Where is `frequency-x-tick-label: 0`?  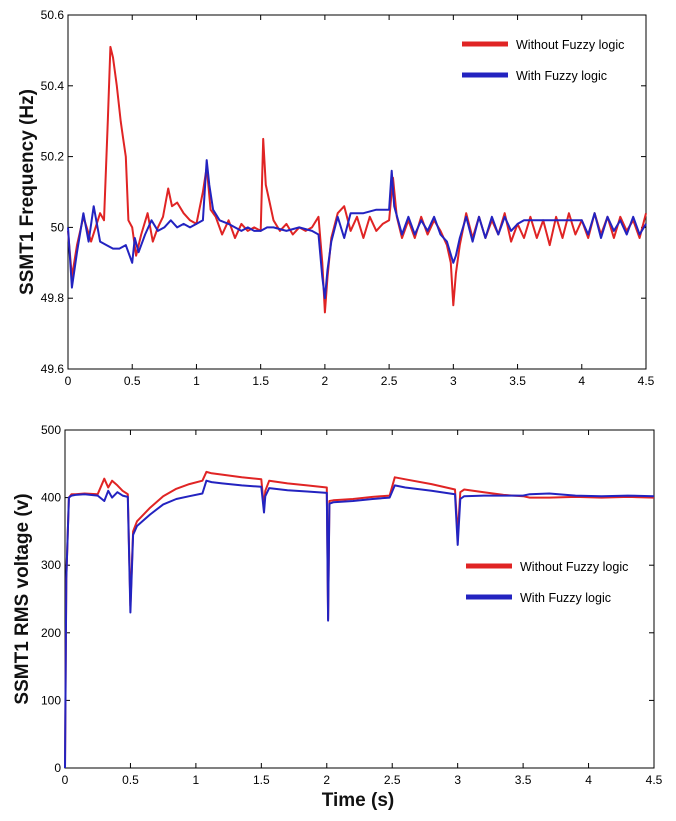 frequency-x-tick-label: 0 is located at coordinates (68, 381).